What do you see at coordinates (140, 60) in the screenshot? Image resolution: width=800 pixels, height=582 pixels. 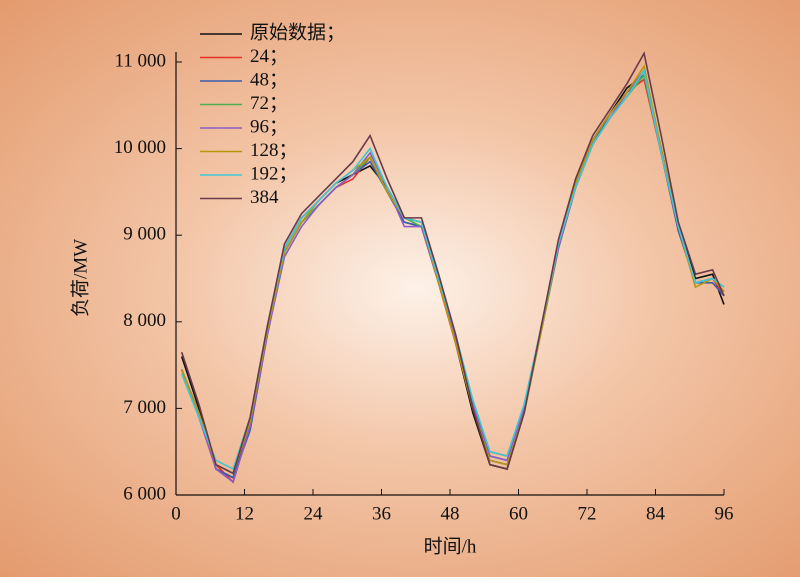 I see `y-tick-label: 11 000` at bounding box center [140, 60].